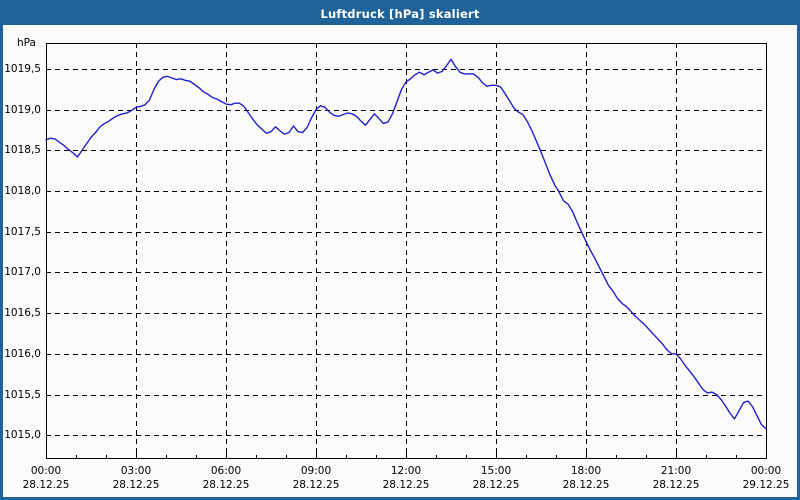  What do you see at coordinates (26, 43) in the screenshot?
I see `y-axis-unit-label: hPa` at bounding box center [26, 43].